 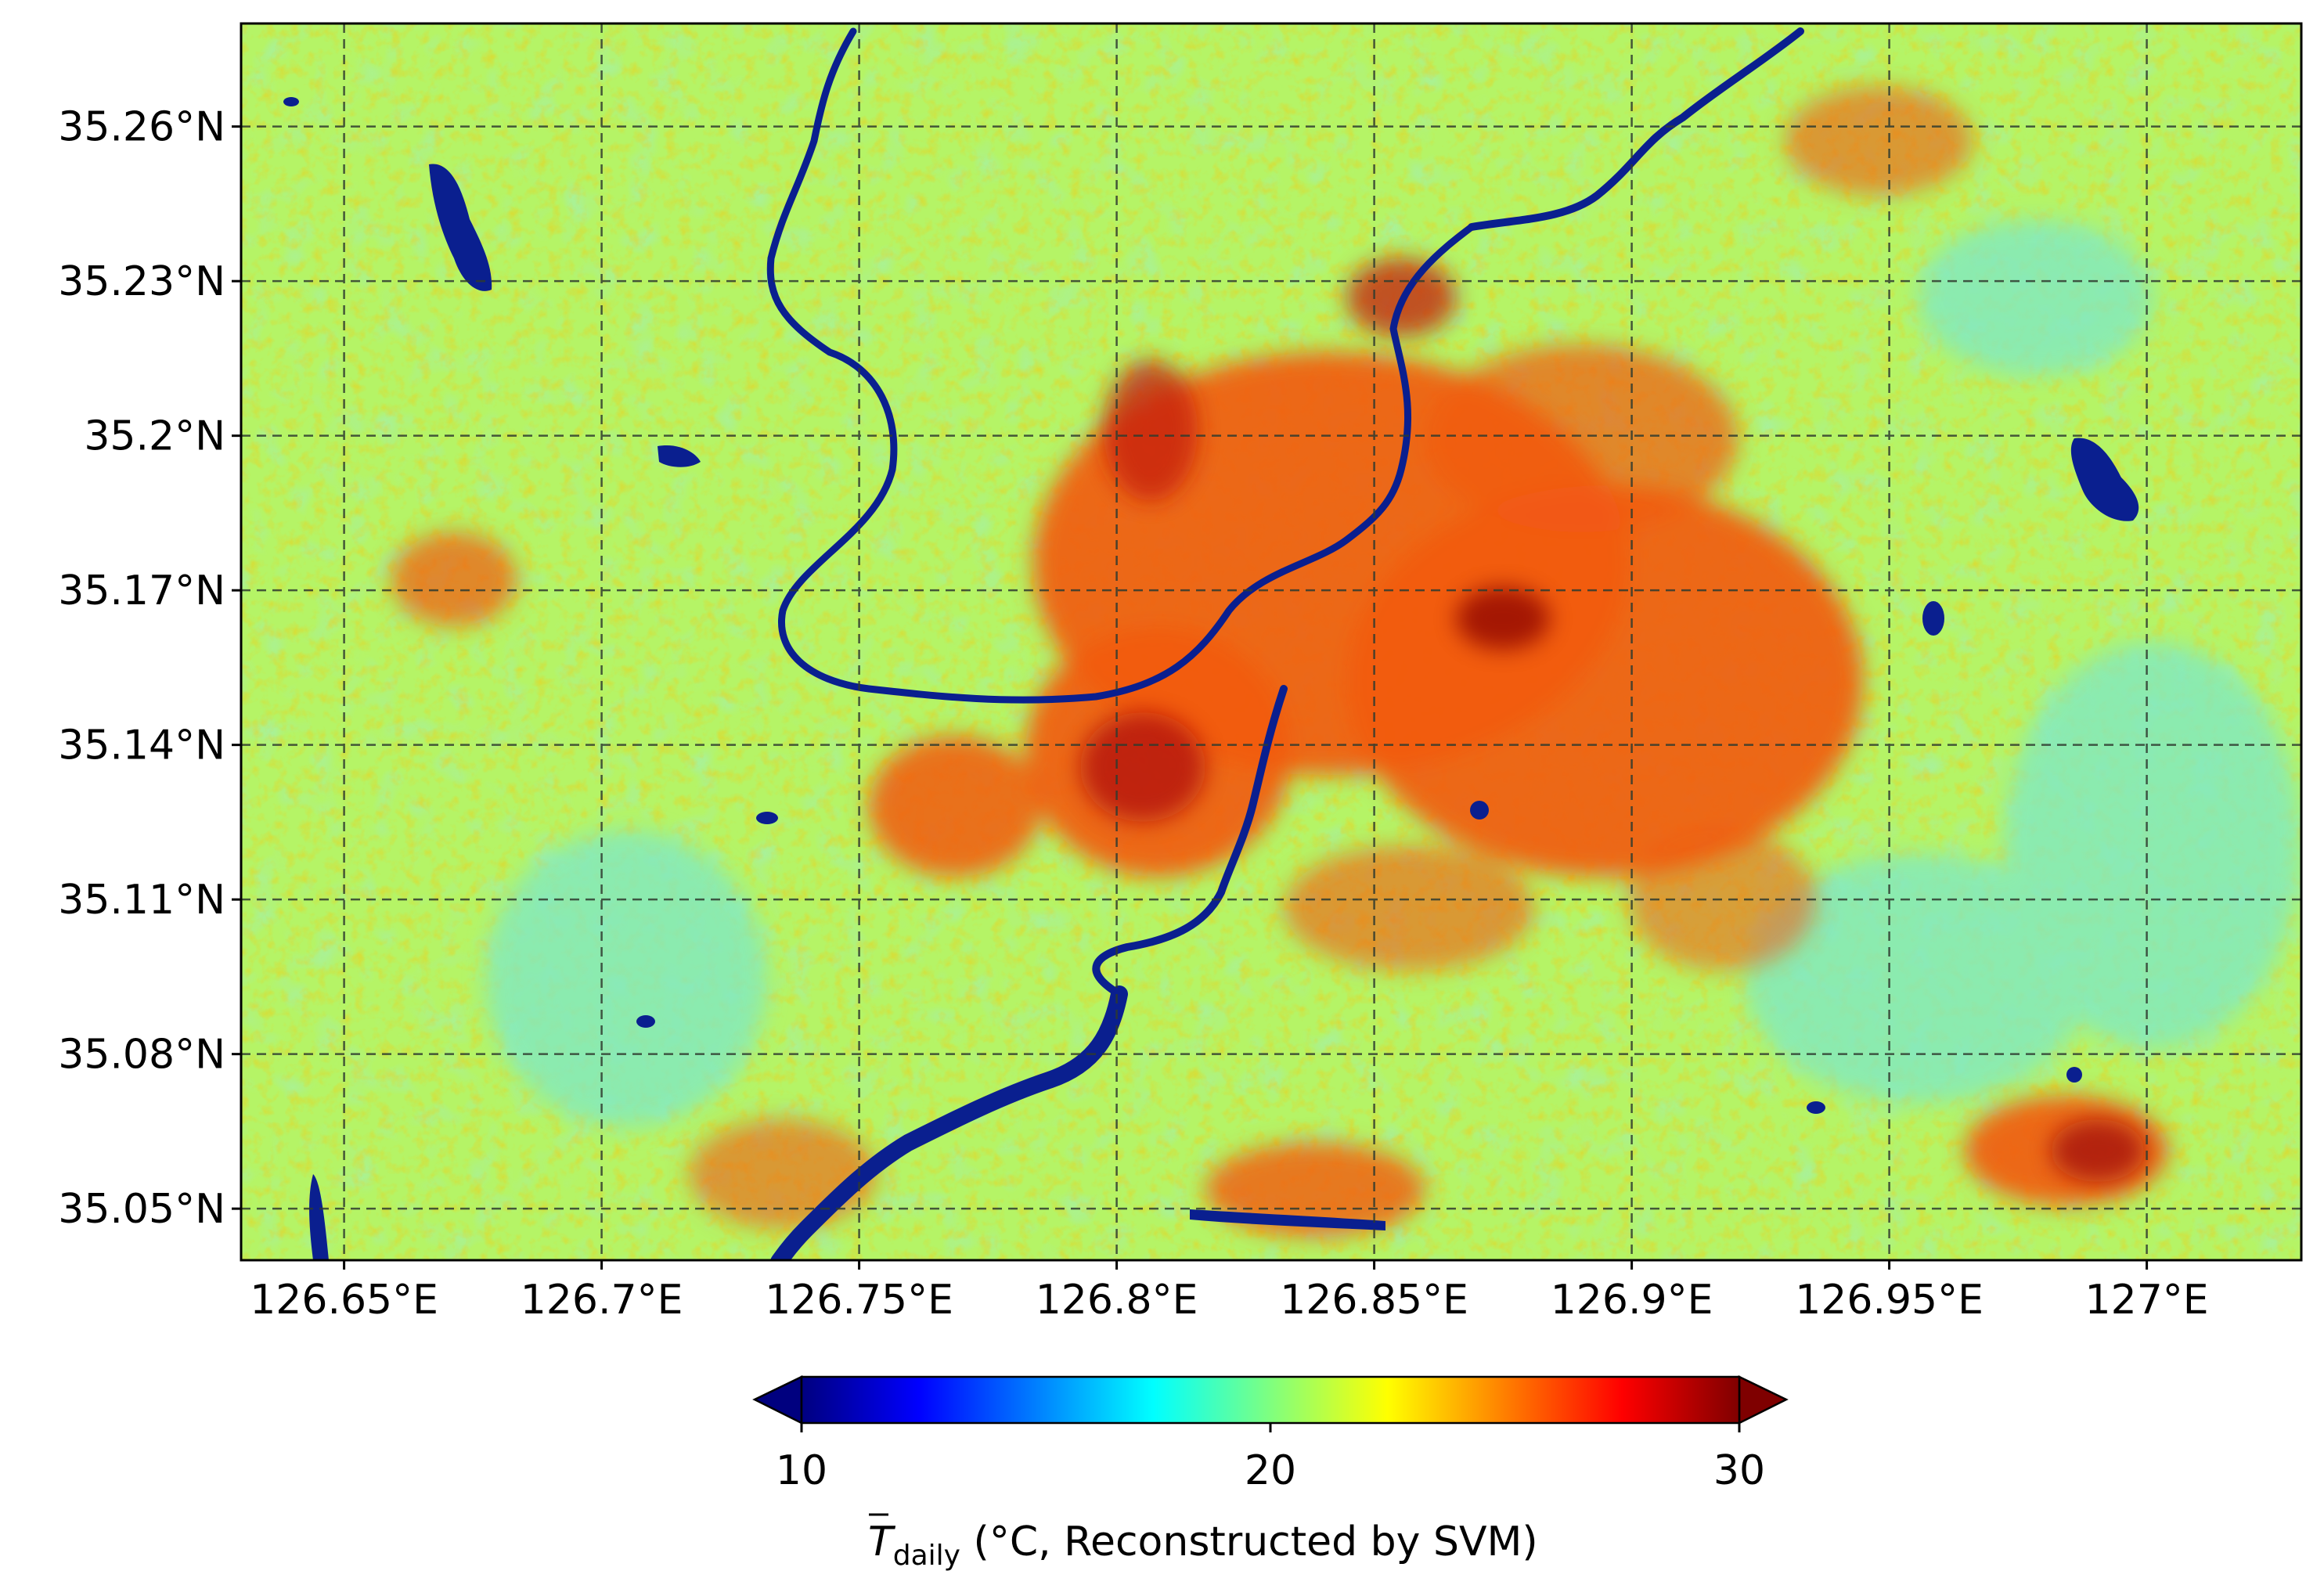 I want to click on lon-tick-label: 126.65°E, so click(x=344, y=1300).